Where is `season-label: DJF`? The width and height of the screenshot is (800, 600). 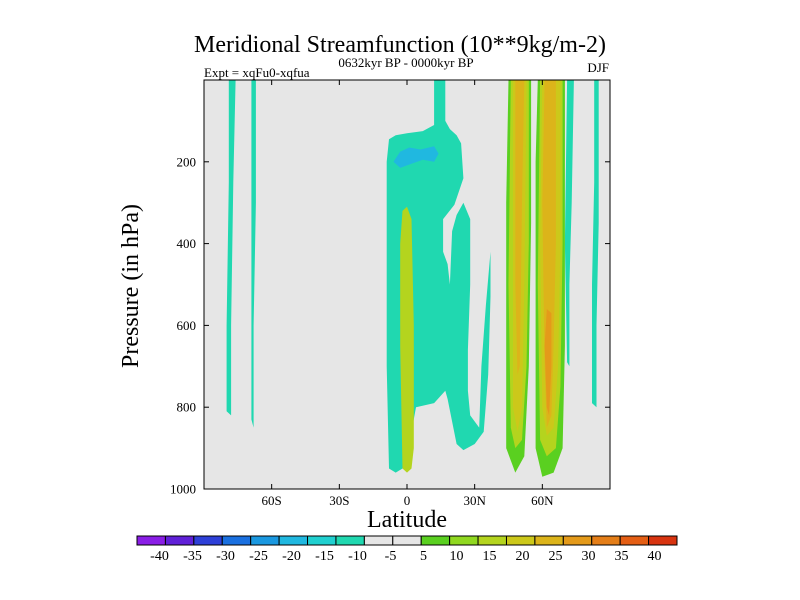 season-label: DJF is located at coordinates (598, 67).